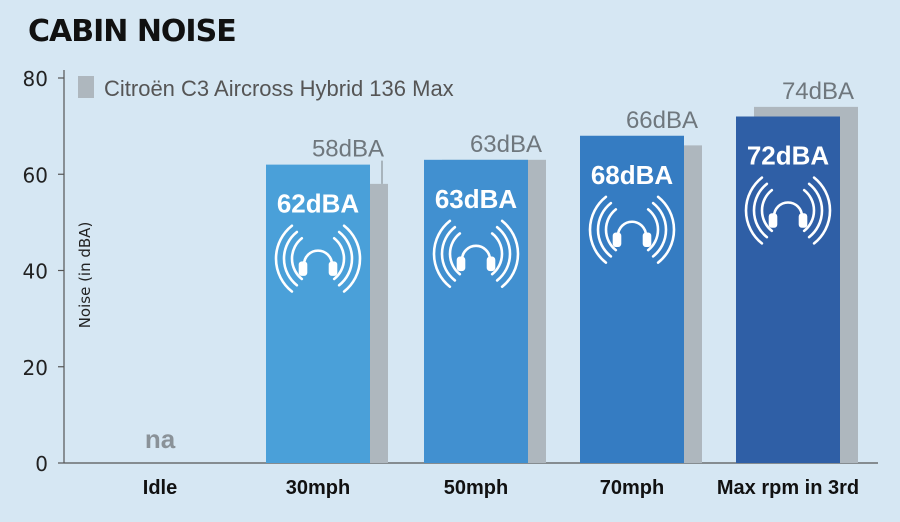 This screenshot has height=522, width=900. What do you see at coordinates (476, 199) in the screenshot?
I see `data-label: 63dBA` at bounding box center [476, 199].